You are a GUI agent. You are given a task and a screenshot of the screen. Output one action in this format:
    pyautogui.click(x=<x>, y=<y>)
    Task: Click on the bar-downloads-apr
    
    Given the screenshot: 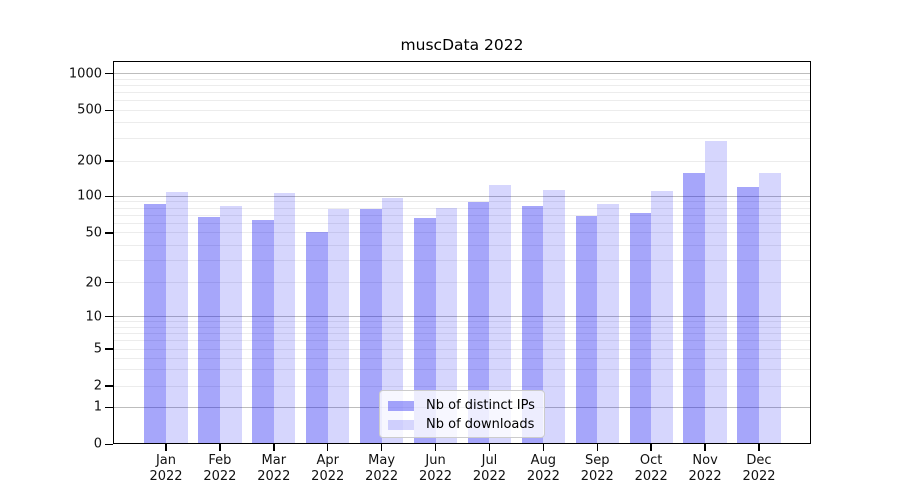 What is the action you would take?
    pyautogui.click(x=338, y=326)
    